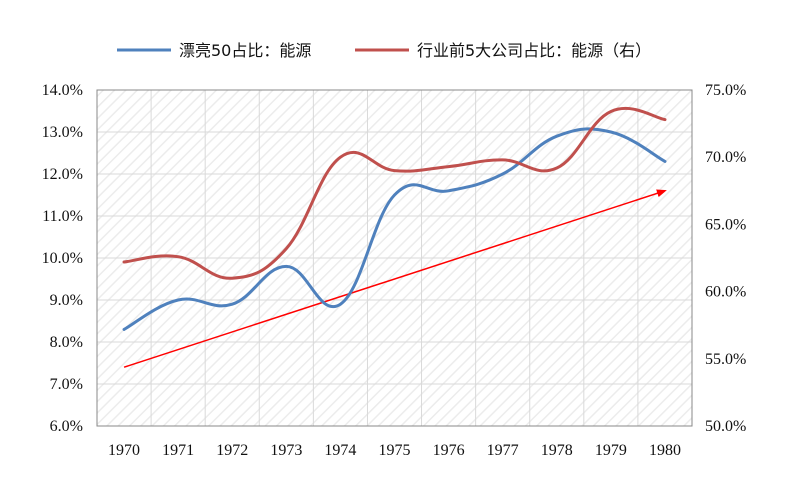  I want to click on y-right-tick-label: 75.0%, so click(725, 90).